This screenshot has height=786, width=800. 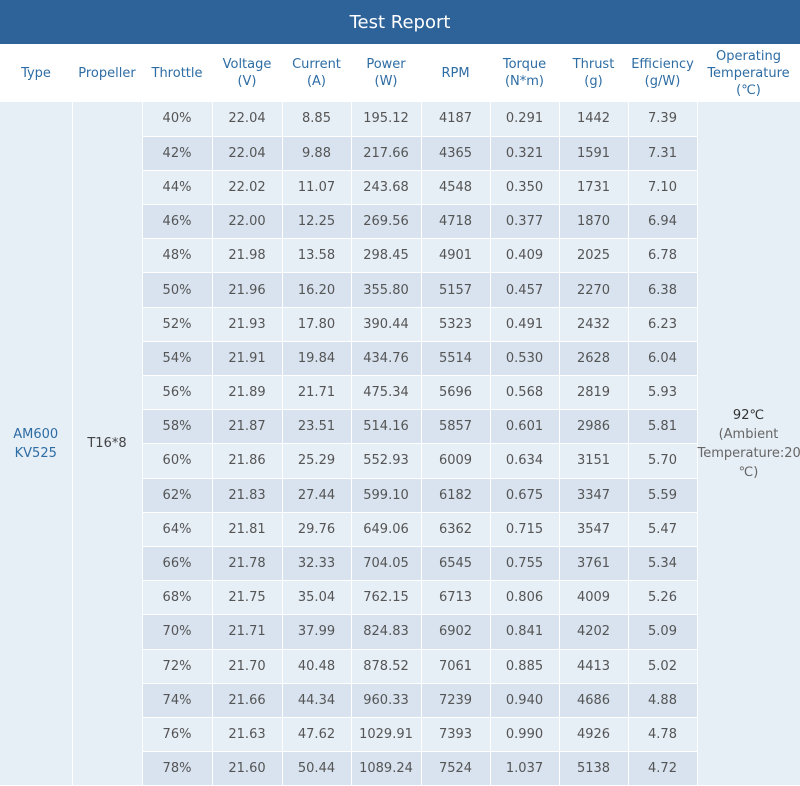 I want to click on cell-efficiency: 6.94, so click(x=662, y=222).